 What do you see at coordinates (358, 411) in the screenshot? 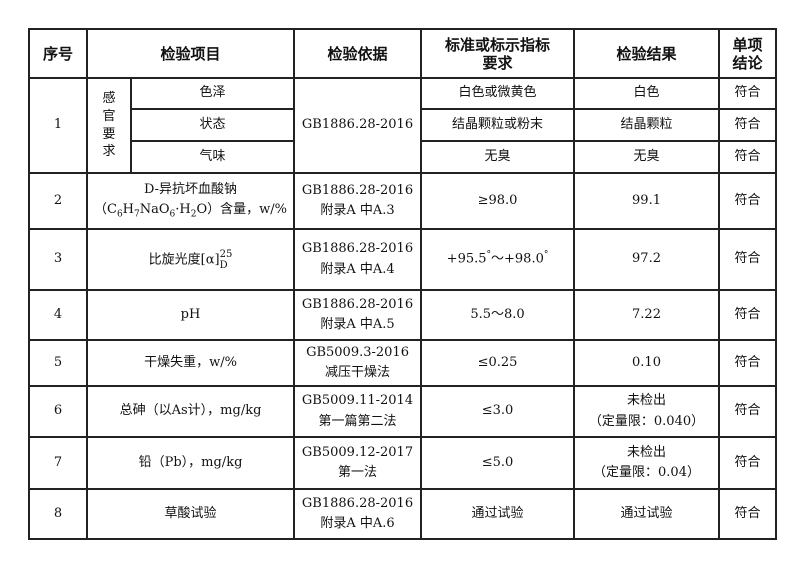
I see `row-basis: GB5009.11-2014 第一篇第二法` at bounding box center [358, 411].